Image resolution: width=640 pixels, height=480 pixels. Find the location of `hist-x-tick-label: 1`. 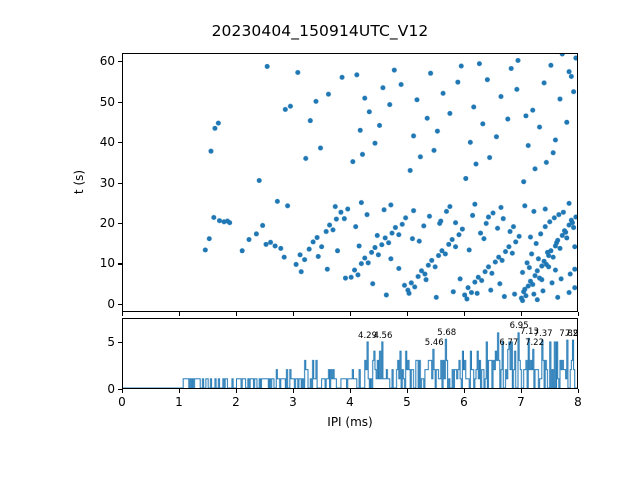

hist-x-tick-label: 1 is located at coordinates (179, 402).